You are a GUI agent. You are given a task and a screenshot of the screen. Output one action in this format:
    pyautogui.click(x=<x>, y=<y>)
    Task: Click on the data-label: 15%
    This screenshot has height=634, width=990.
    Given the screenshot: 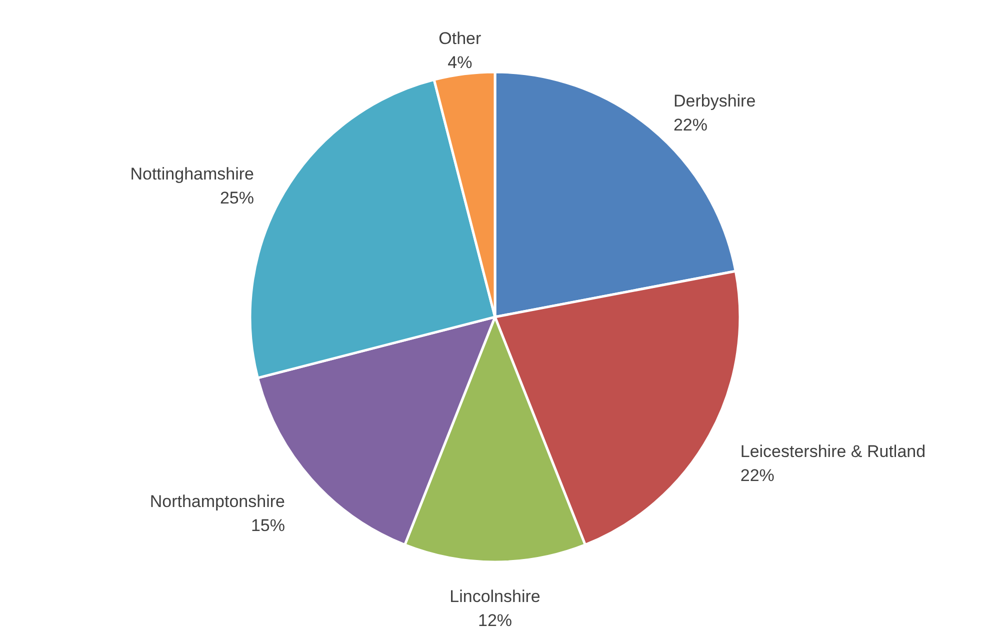 What is the action you would take?
    pyautogui.click(x=267, y=526)
    